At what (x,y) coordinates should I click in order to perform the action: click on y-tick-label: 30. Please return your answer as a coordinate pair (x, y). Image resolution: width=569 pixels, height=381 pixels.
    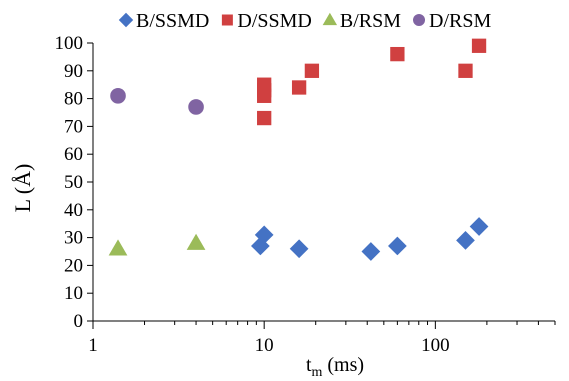
    Looking at the image, I should click on (73, 238).